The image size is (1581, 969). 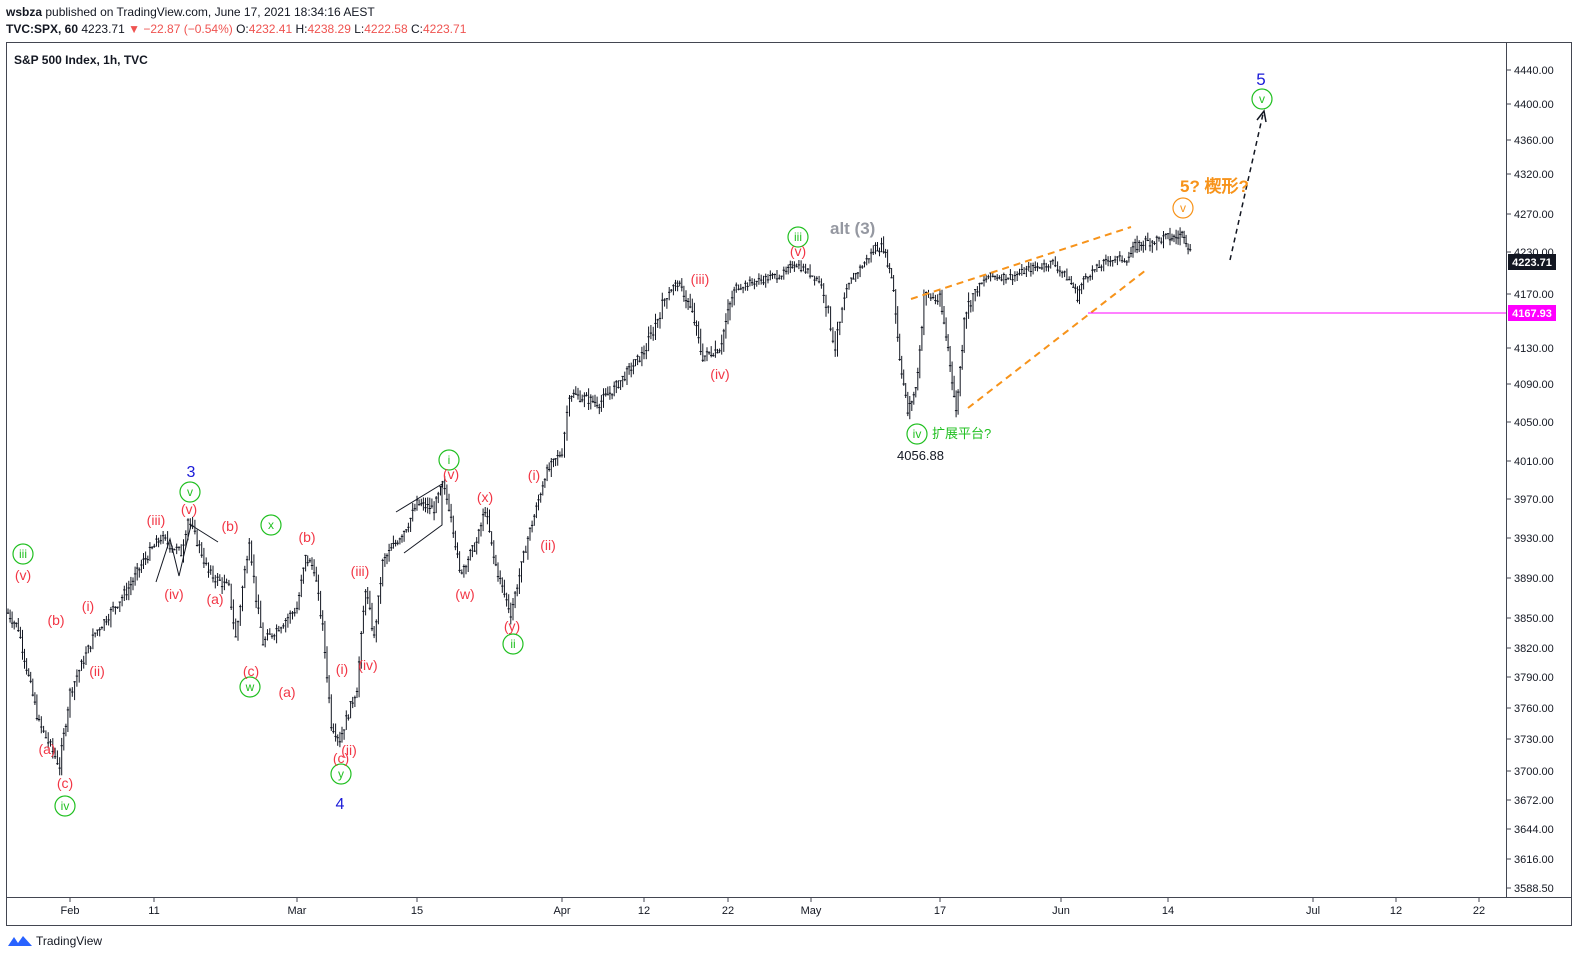 What do you see at coordinates (360, 571) in the screenshot?
I see `wave-label-iii-red-2: (iii)` at bounding box center [360, 571].